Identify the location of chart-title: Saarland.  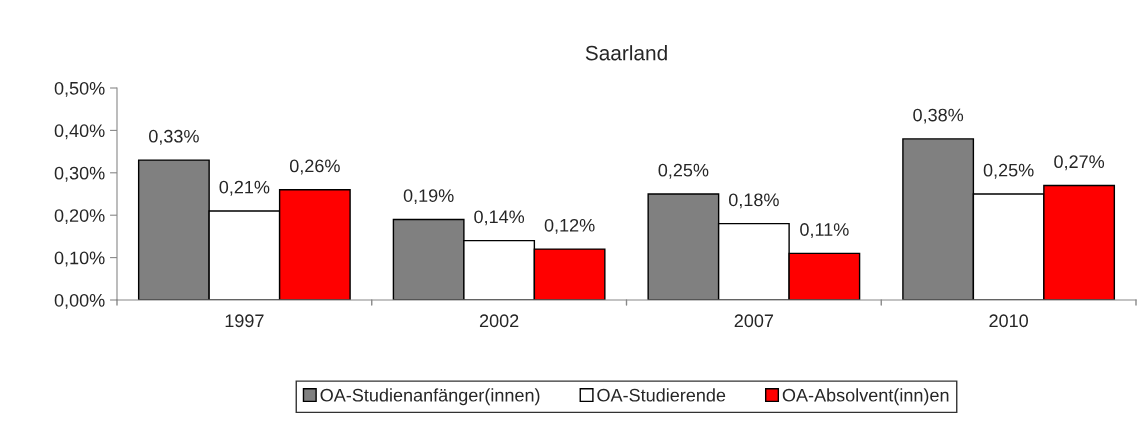
(626, 53).